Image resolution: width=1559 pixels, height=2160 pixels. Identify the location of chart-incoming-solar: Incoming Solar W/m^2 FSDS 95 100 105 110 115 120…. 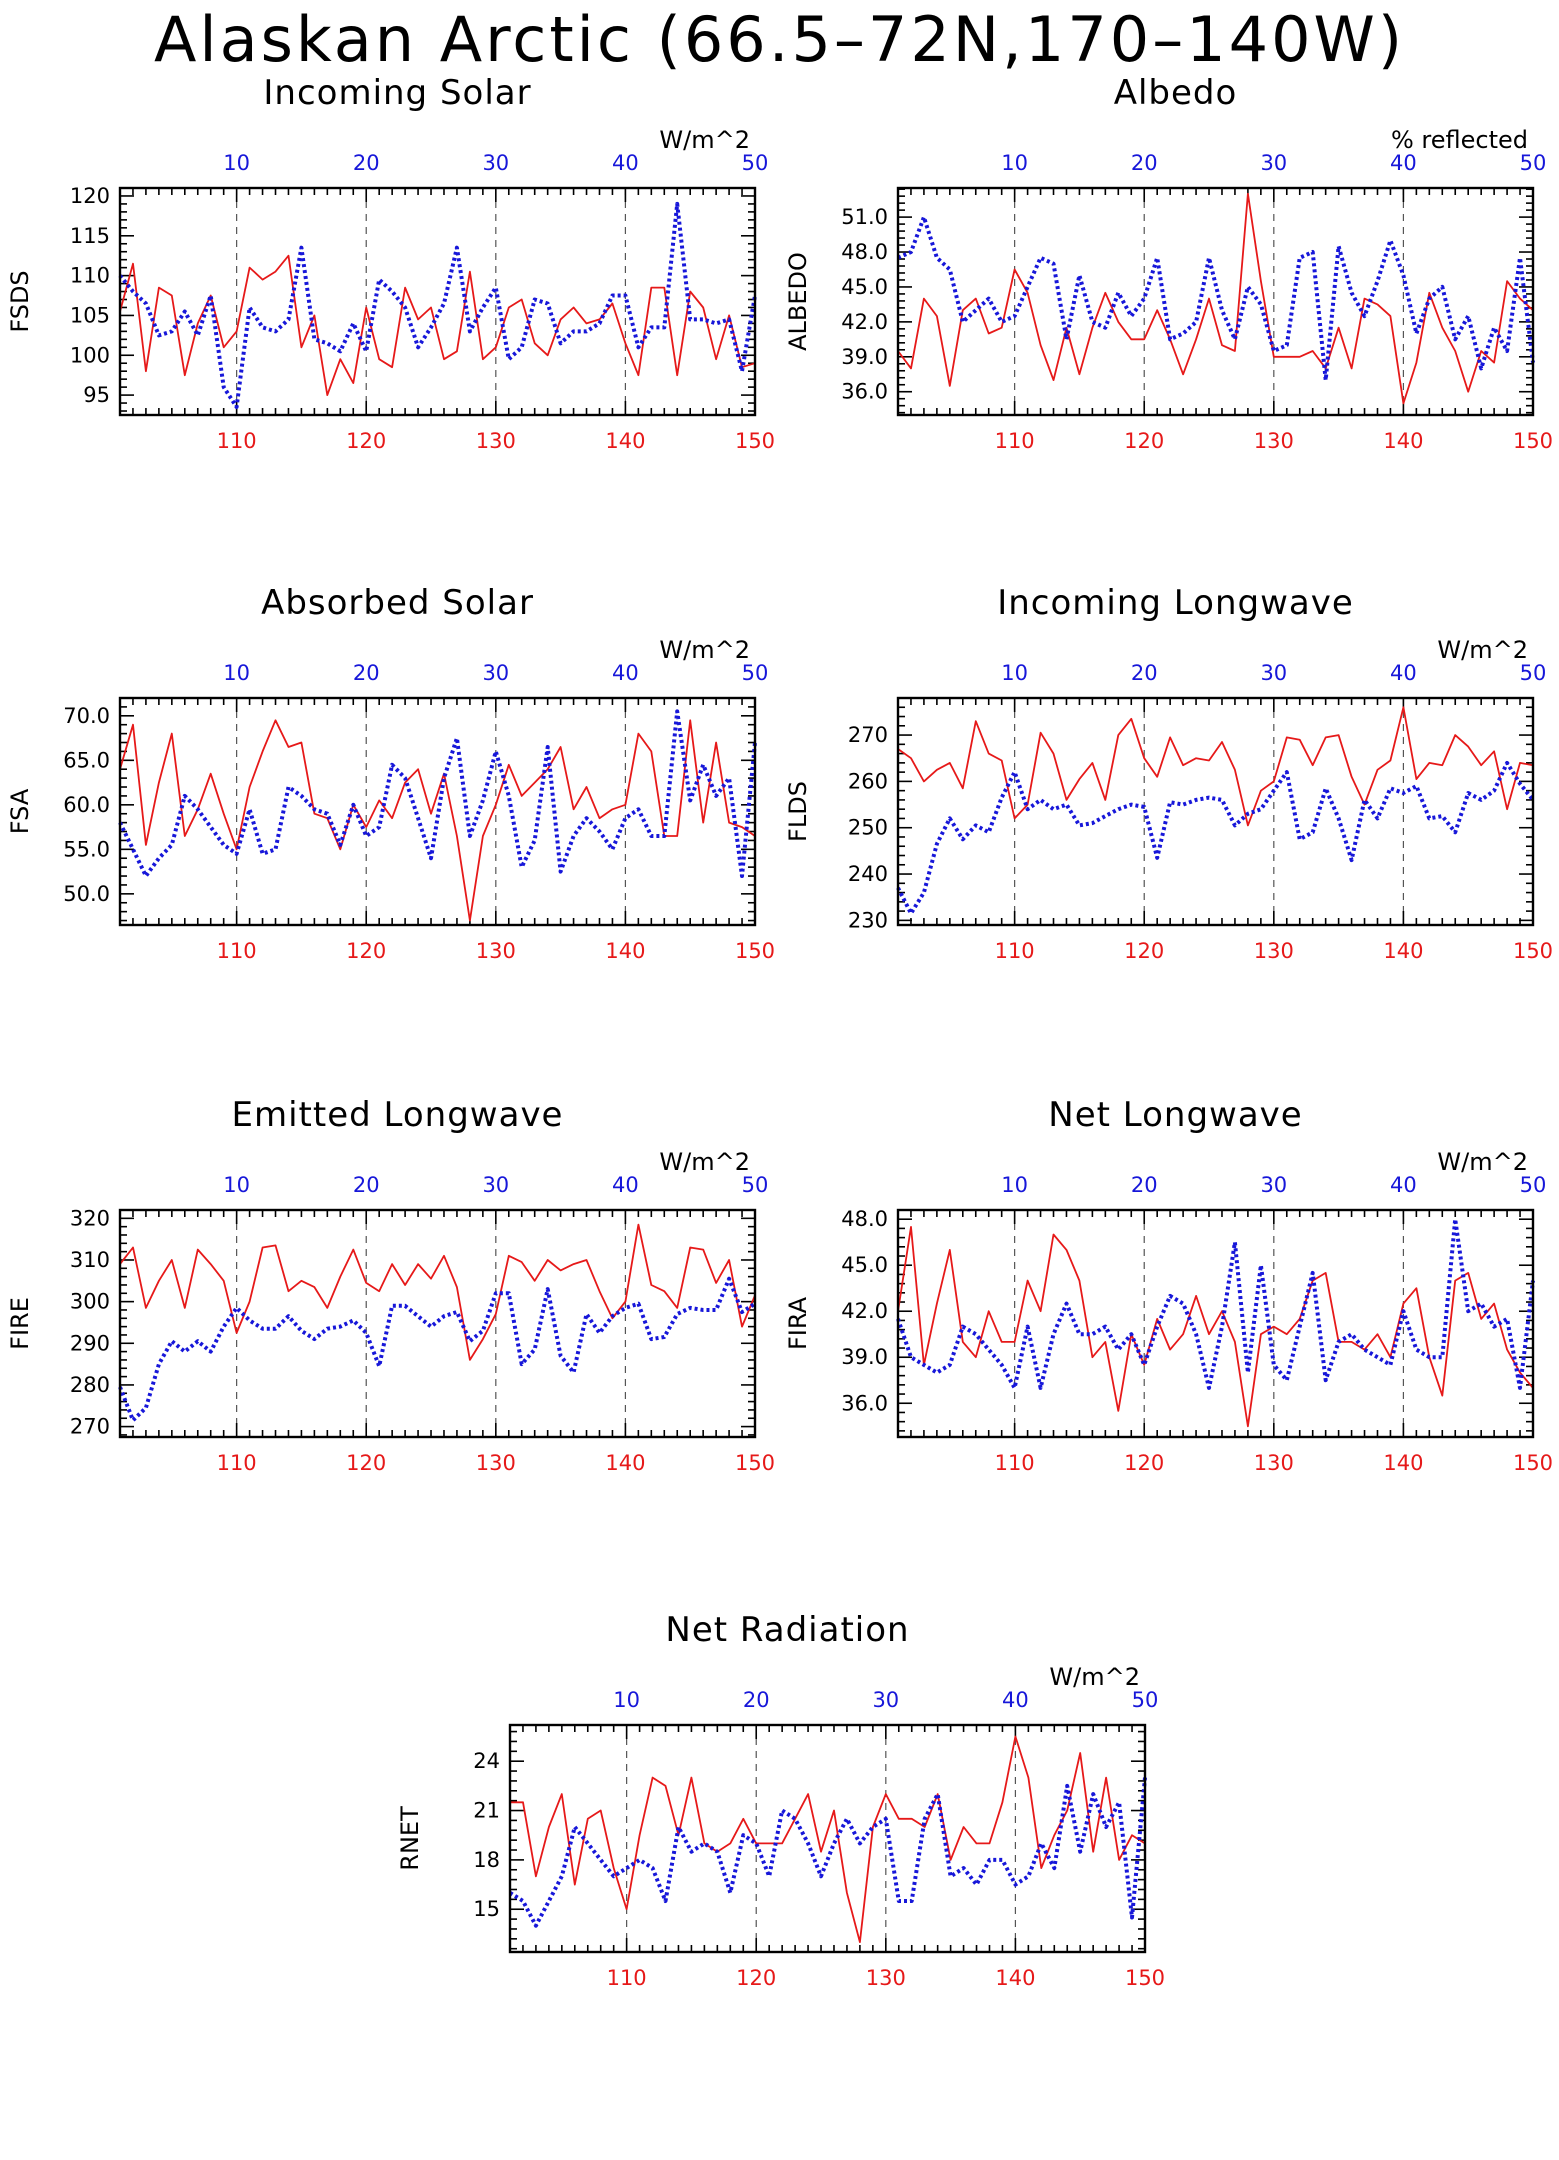
(390, 263).